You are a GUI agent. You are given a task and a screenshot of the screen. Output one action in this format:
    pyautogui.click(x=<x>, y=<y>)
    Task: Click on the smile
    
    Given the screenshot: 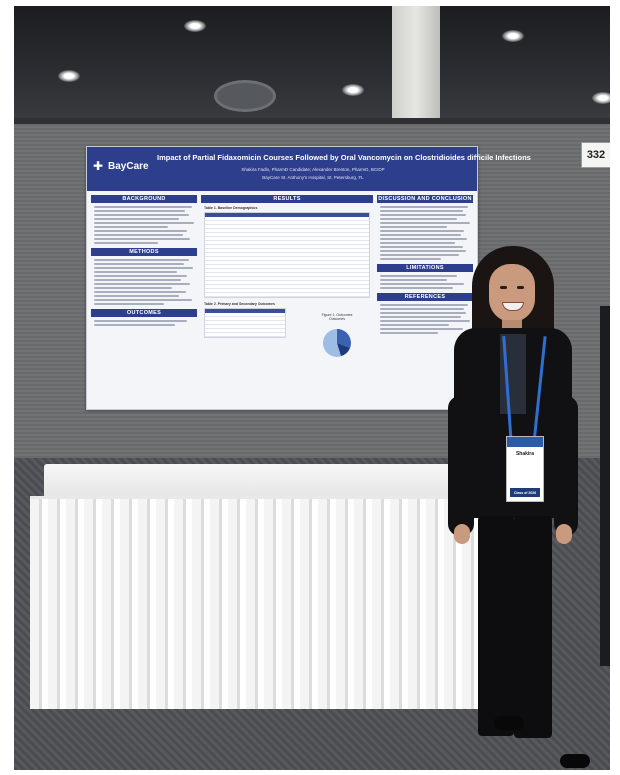 What is the action you would take?
    pyautogui.click(x=513, y=306)
    